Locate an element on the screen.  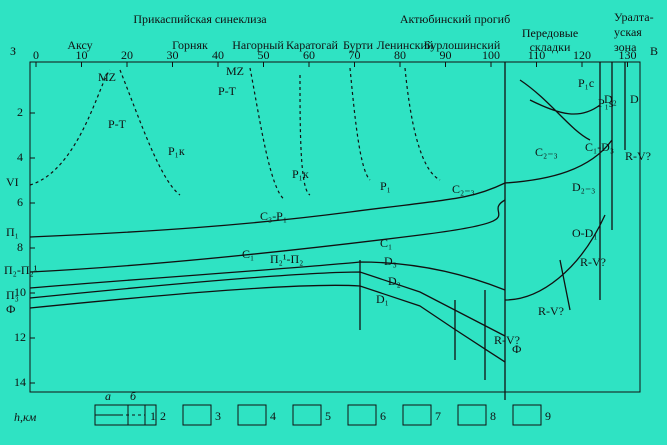
x-tick-label: 120 is located at coordinates (582, 55).